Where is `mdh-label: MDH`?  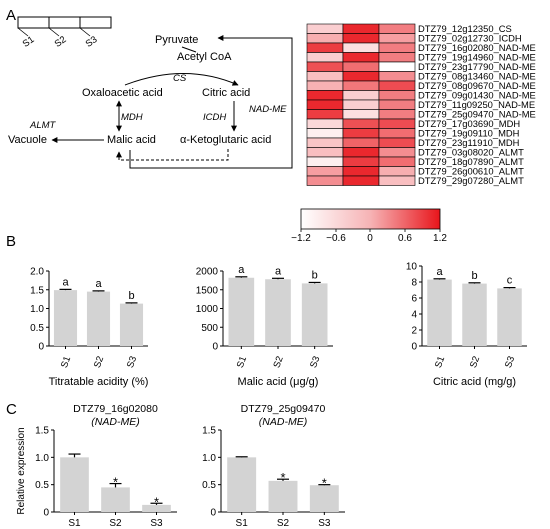
mdh-label: MDH is located at coordinates (132, 117).